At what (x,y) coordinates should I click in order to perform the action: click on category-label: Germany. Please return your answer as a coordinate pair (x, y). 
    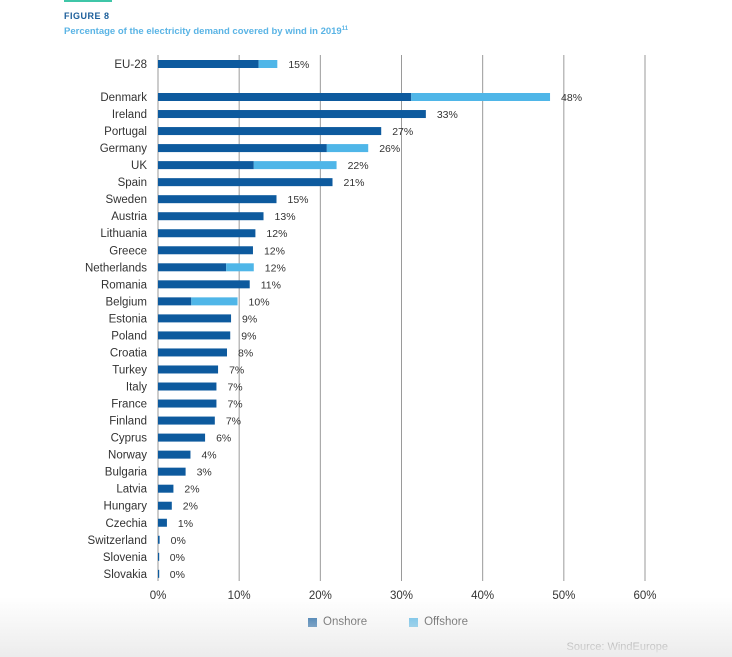
    Looking at the image, I should click on (124, 149).